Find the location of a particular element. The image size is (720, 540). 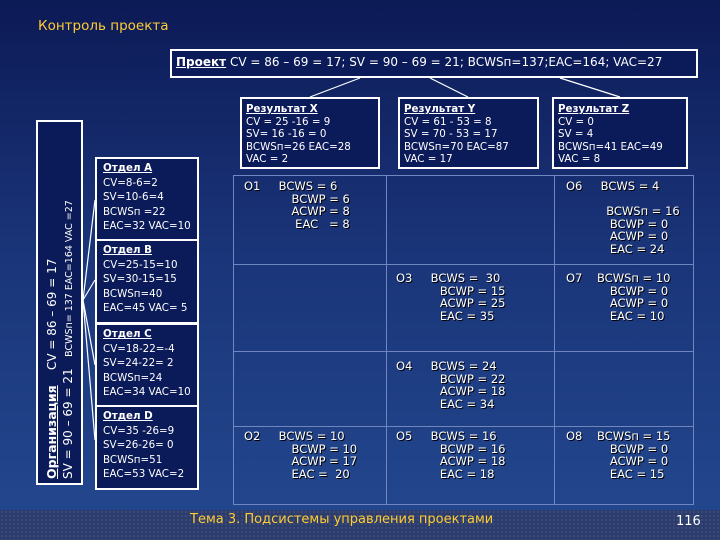

department-line: SV=24-22= 2 is located at coordinates (138, 363).